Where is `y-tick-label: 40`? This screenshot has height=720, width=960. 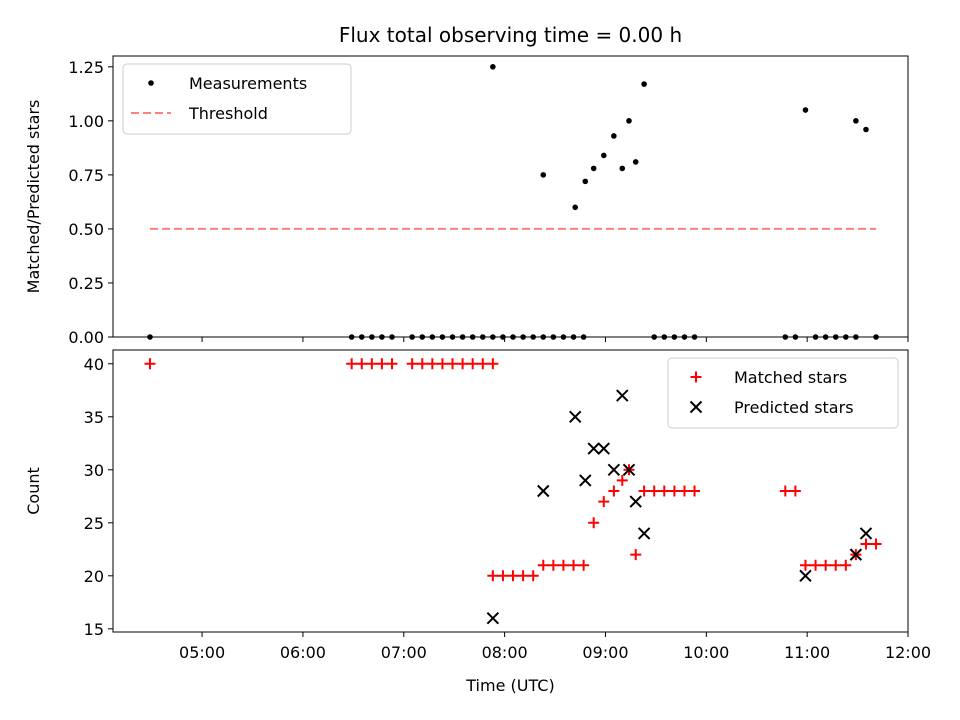 y-tick-label: 40 is located at coordinates (94, 364).